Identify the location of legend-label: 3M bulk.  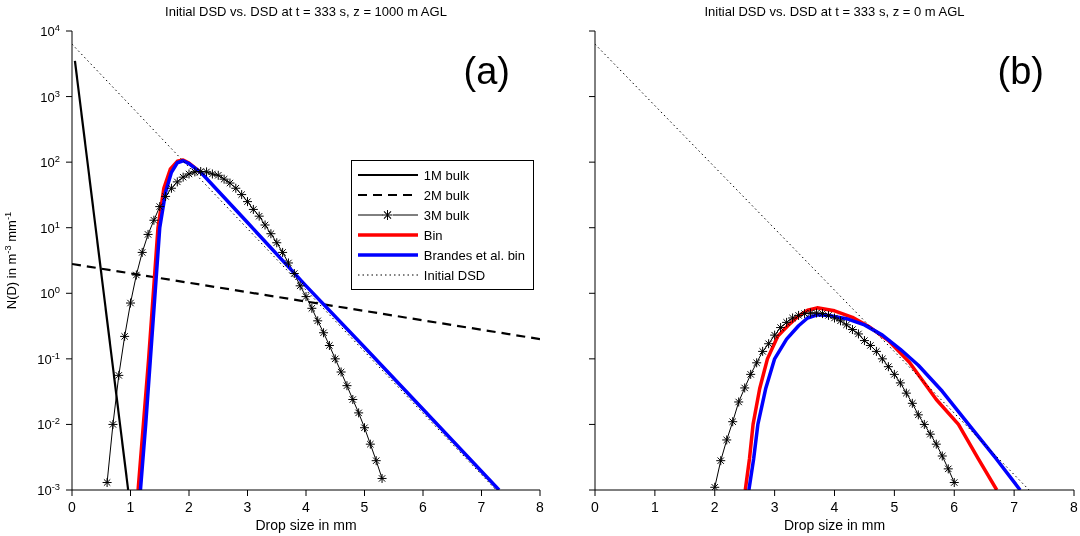
(446, 215).